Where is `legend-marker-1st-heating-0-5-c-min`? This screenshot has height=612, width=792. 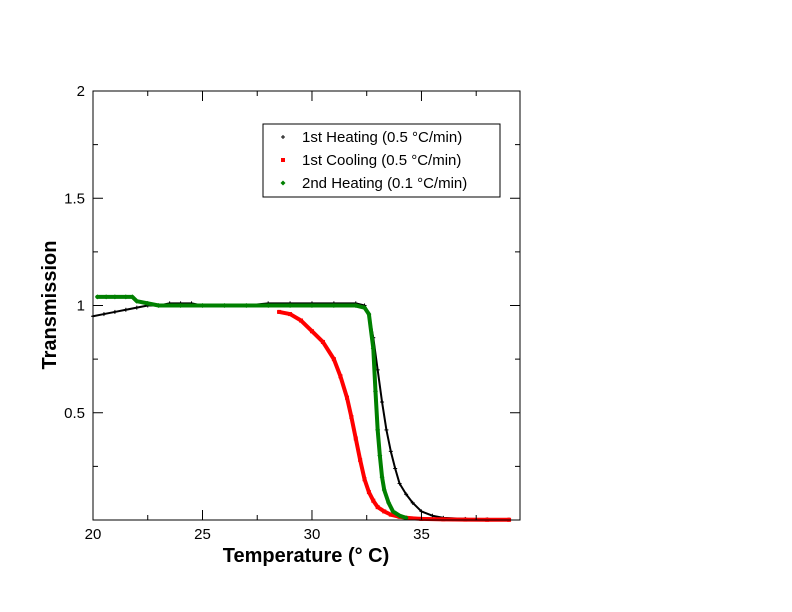 legend-marker-1st-heating-0-5-c-min is located at coordinates (283, 137).